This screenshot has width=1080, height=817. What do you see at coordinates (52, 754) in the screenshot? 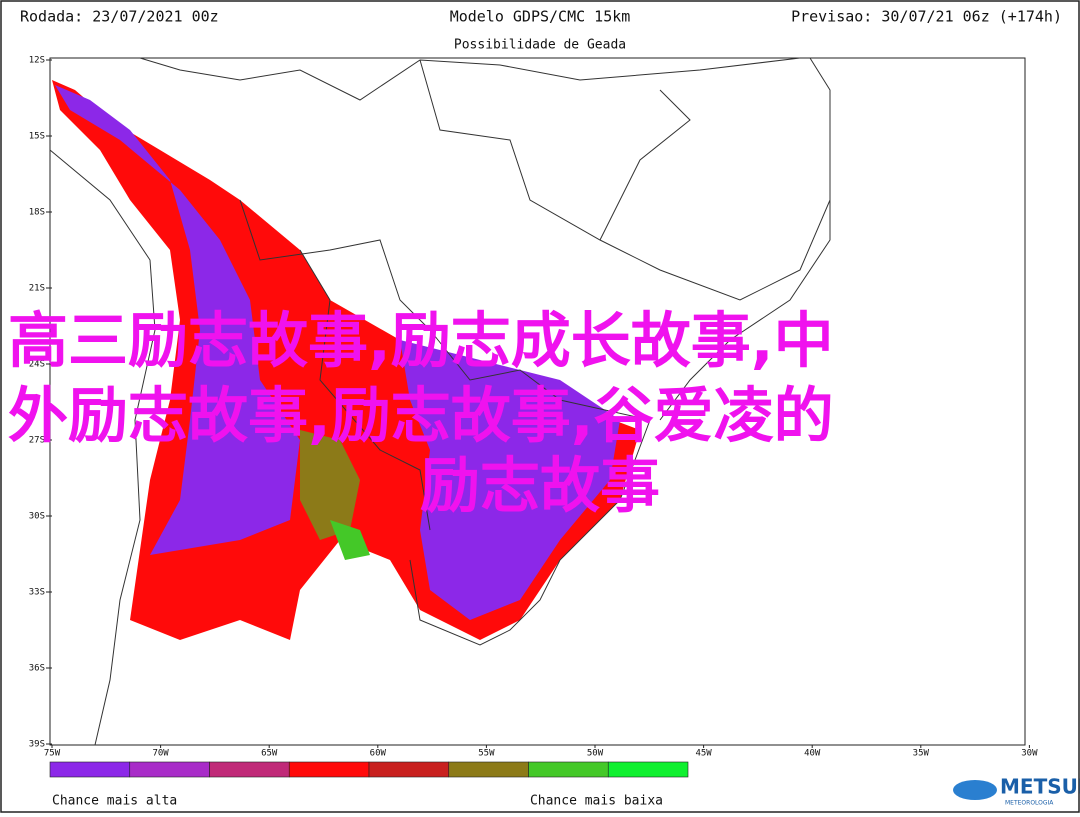
I see `longitude-label: 75W` at bounding box center [52, 754].